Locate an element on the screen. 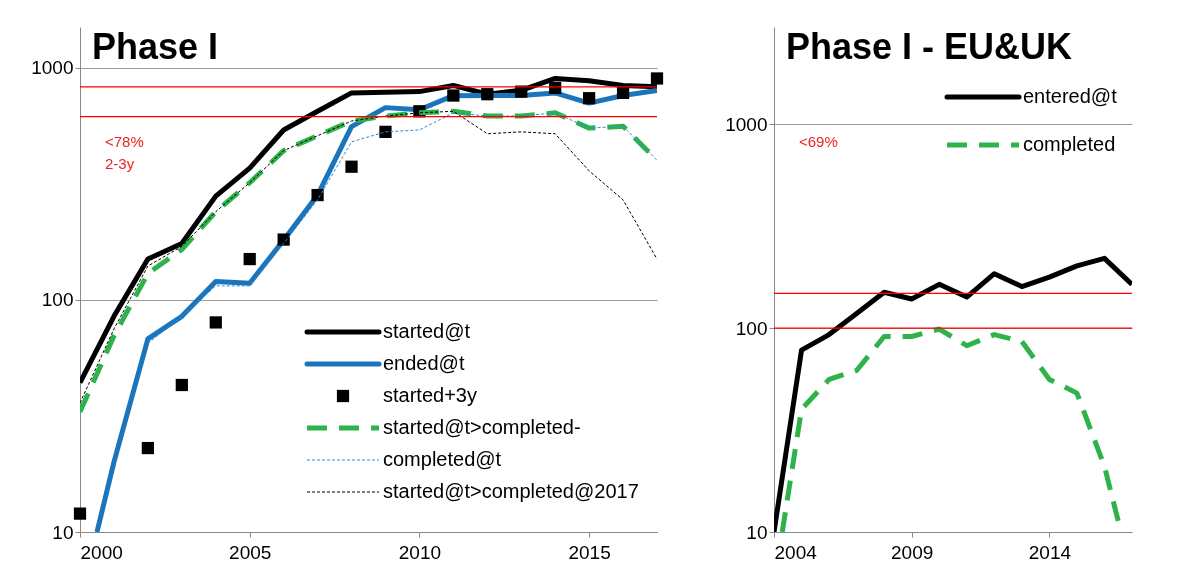 The height and width of the screenshot is (579, 1178). legend-label: started@t is located at coordinates (427, 331).